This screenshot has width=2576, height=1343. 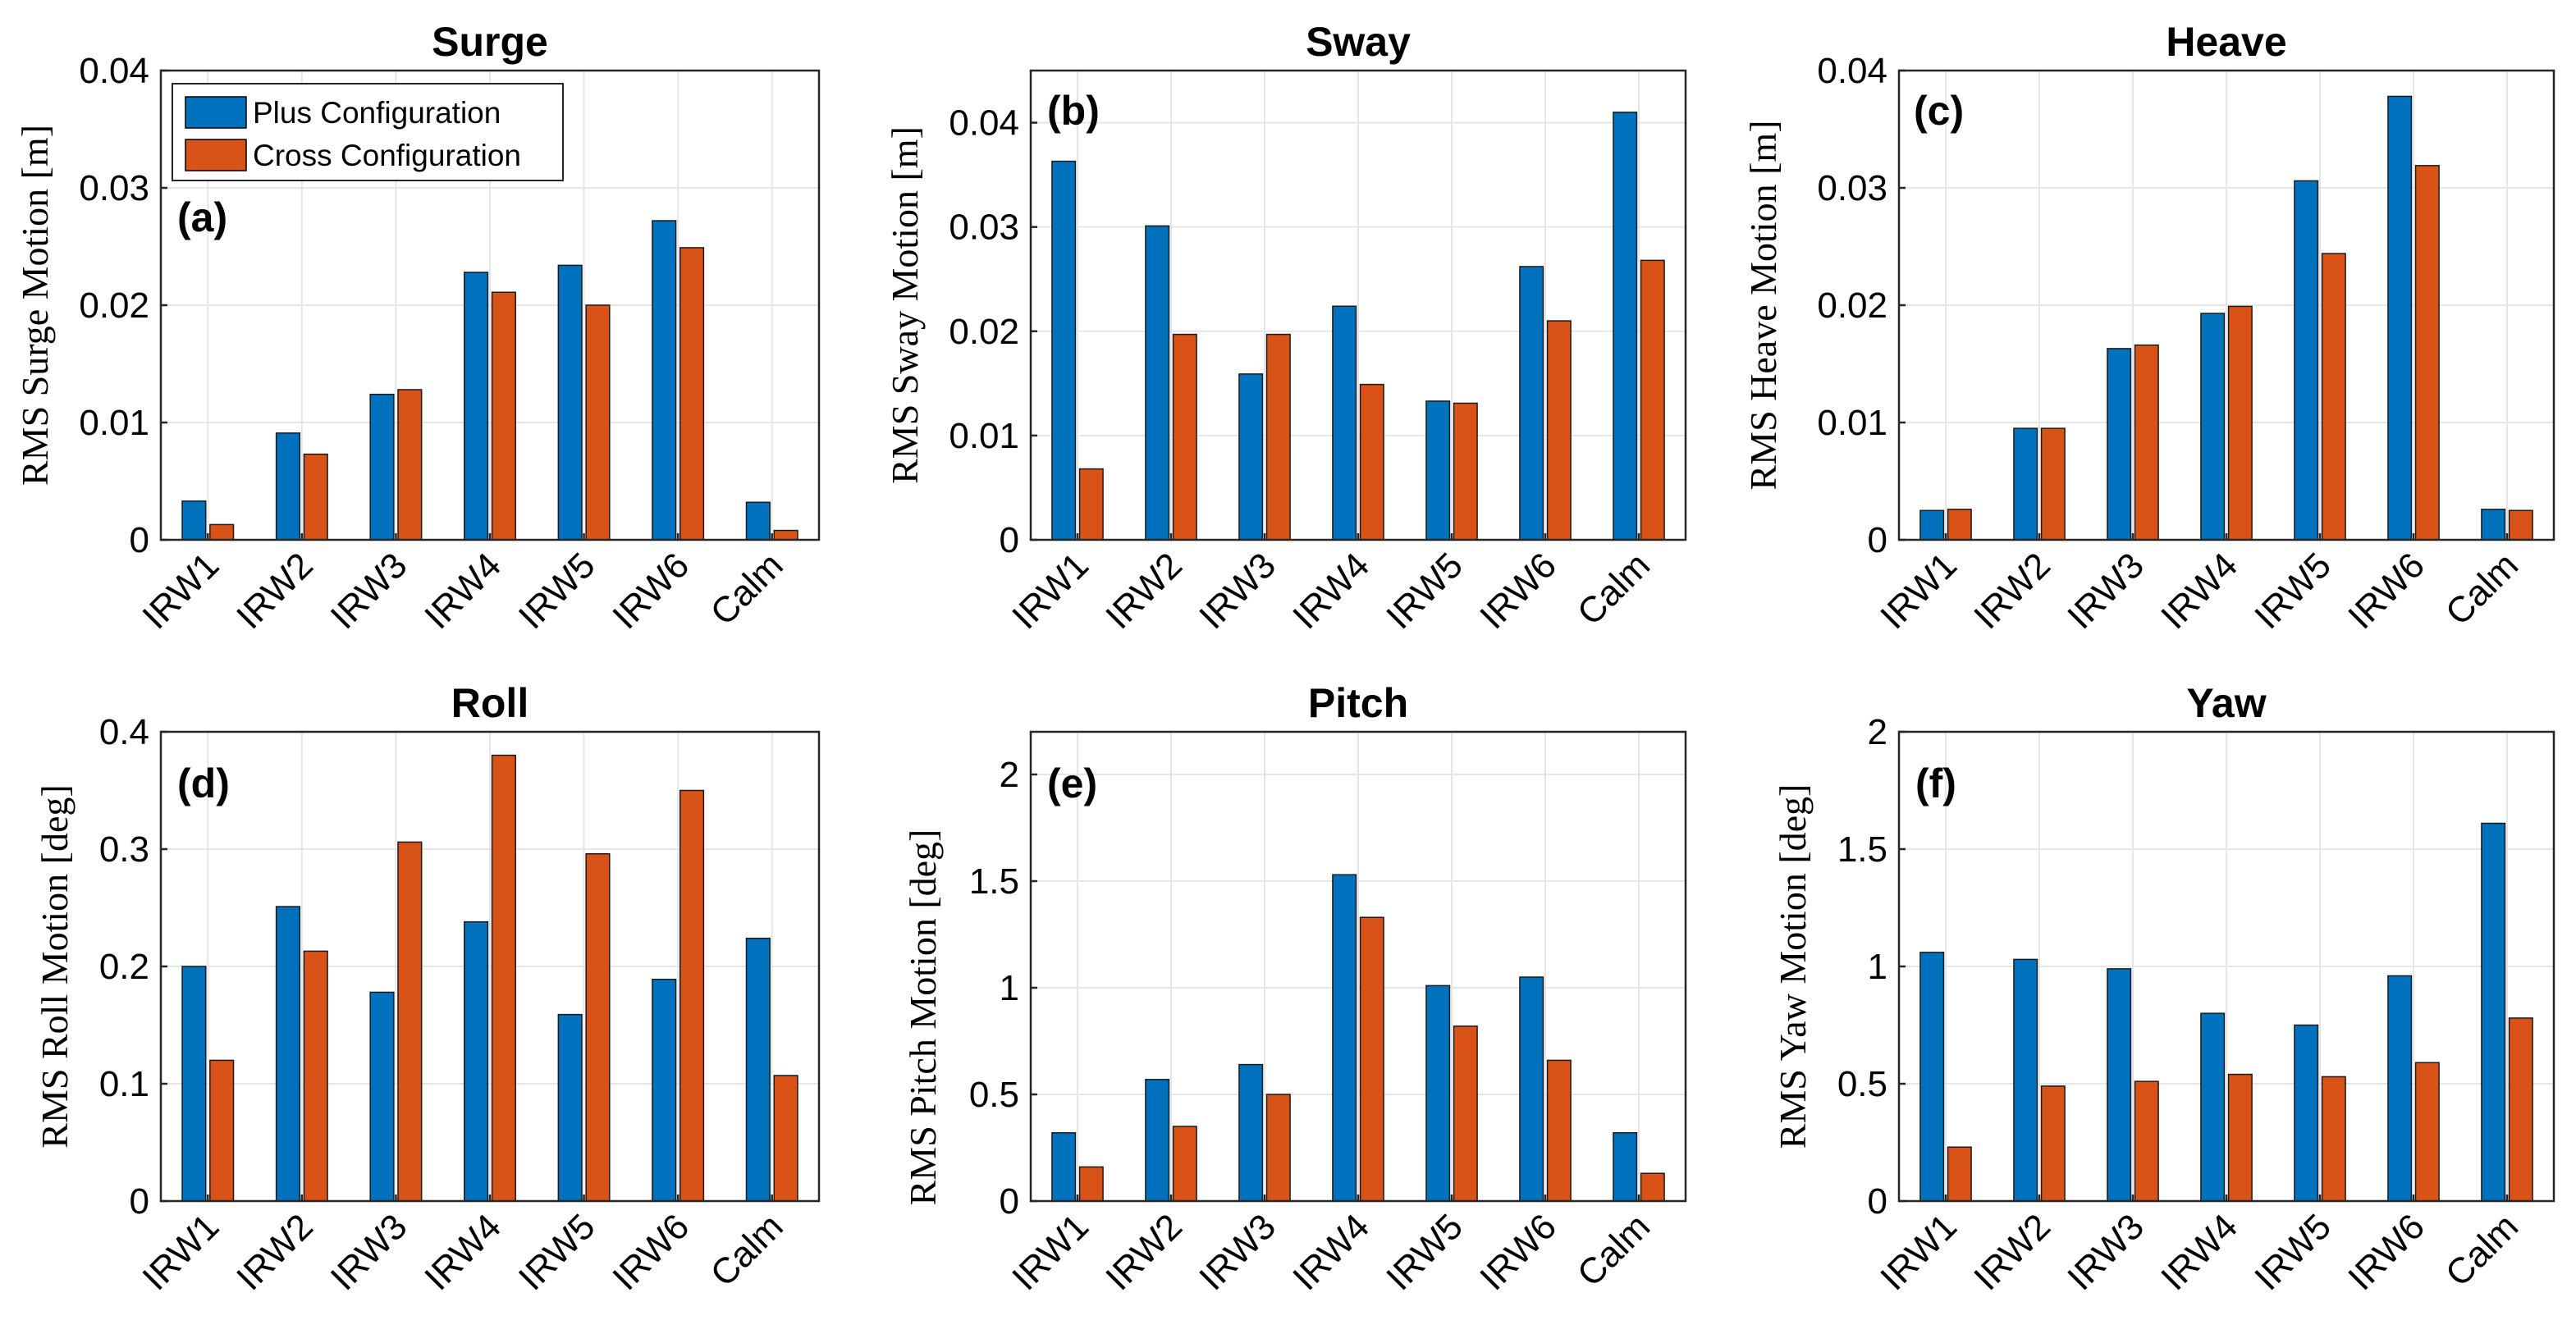 I want to click on panel-title: Surge, so click(x=490, y=42).